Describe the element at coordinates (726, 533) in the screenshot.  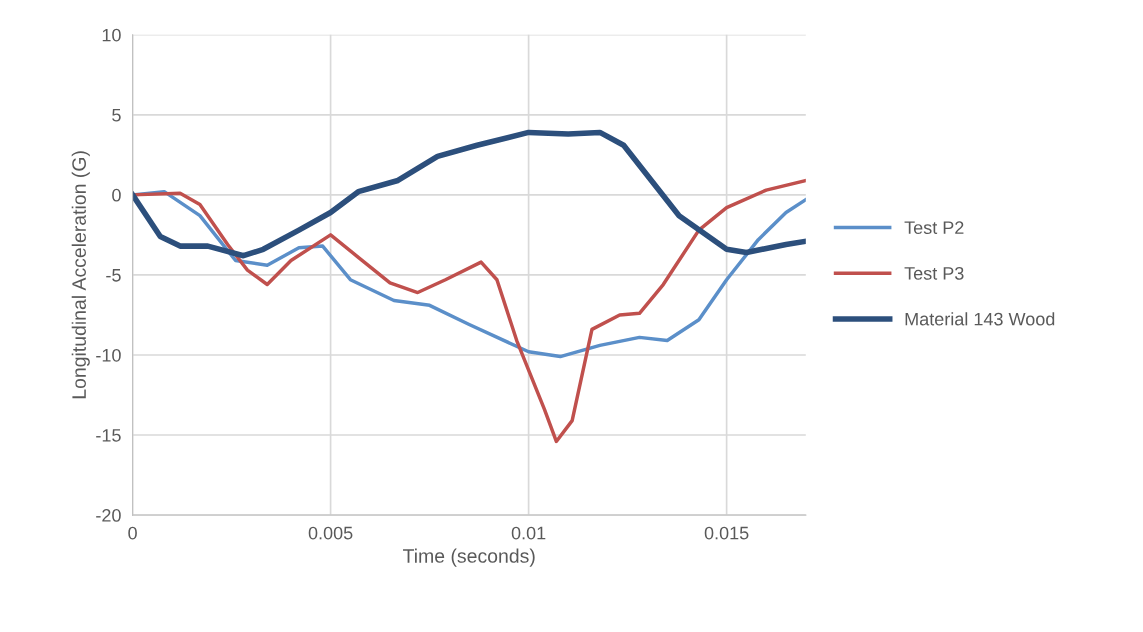
I see `x-tick-label: 0.015` at that location.